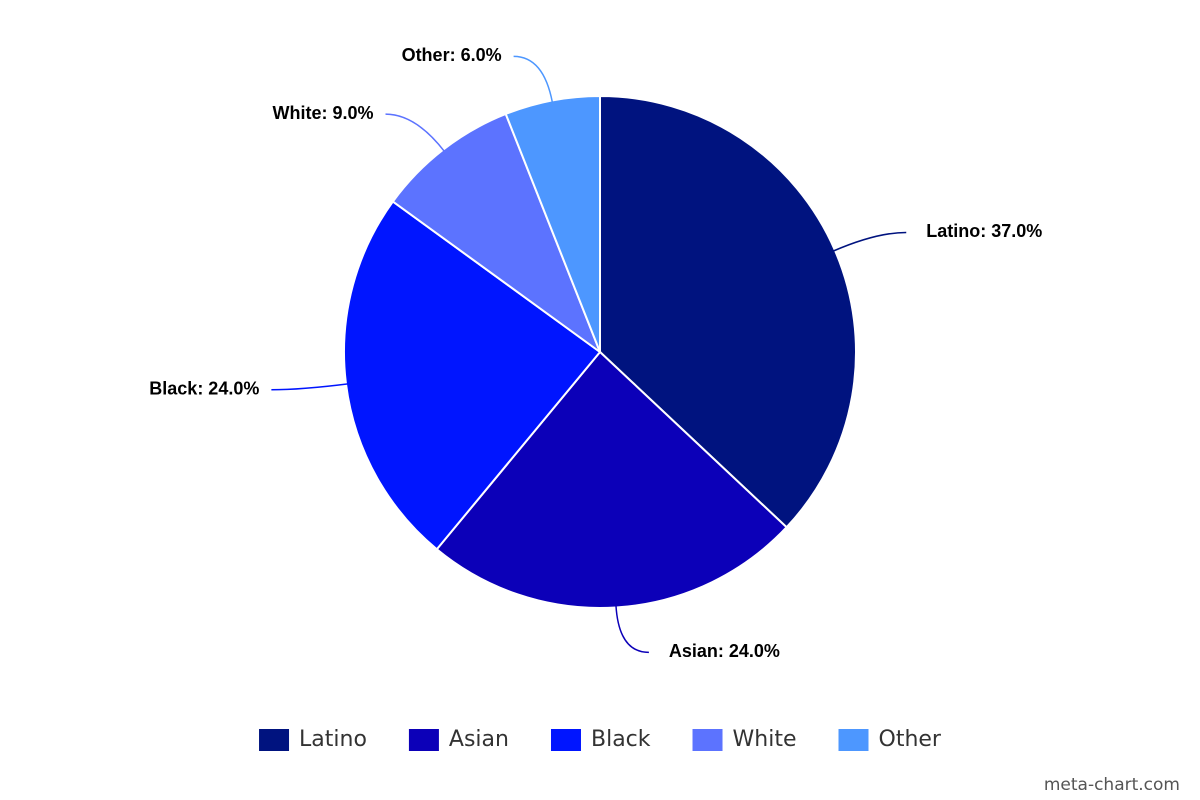 This screenshot has height=800, width=1200. Describe the element at coordinates (452, 55) in the screenshot. I see `data-label: Other: 6.0%` at that location.